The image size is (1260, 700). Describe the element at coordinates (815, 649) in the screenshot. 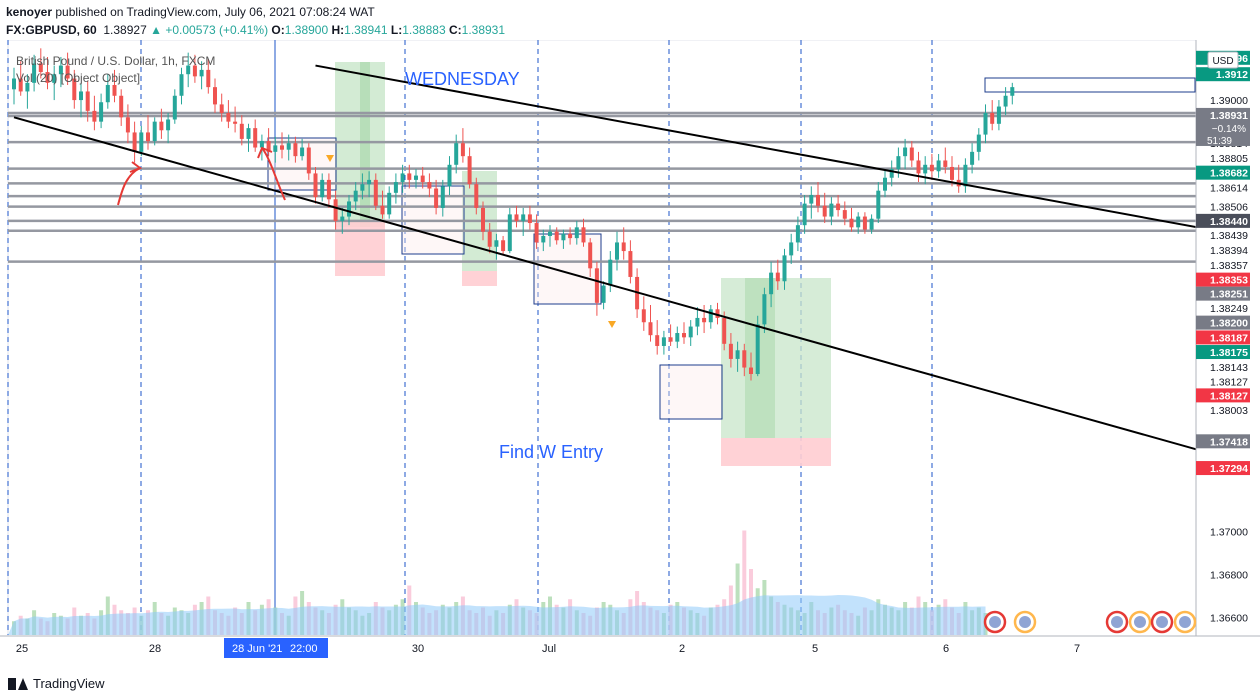

I see `time-tick: 5` at that location.